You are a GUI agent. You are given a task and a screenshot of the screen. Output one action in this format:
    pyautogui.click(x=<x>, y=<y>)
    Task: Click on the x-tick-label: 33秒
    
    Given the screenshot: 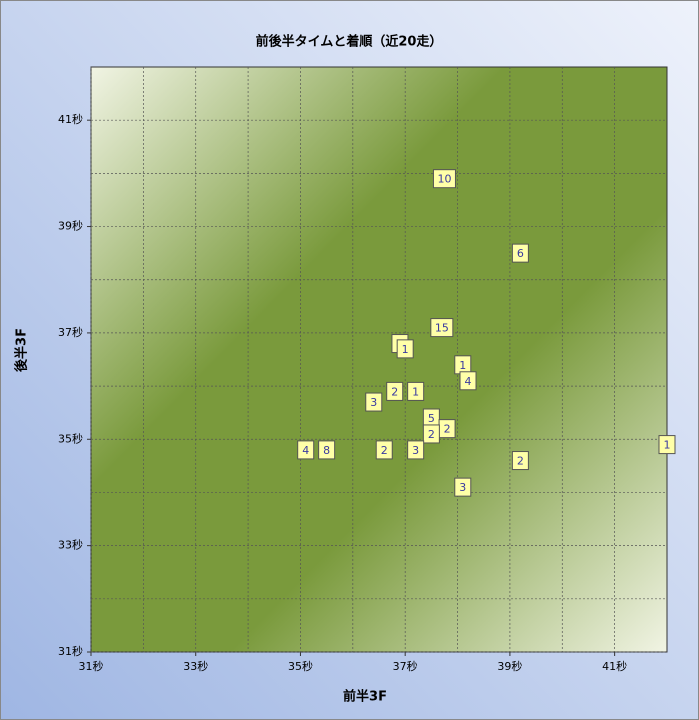 What is the action you would take?
    pyautogui.click(x=195, y=666)
    